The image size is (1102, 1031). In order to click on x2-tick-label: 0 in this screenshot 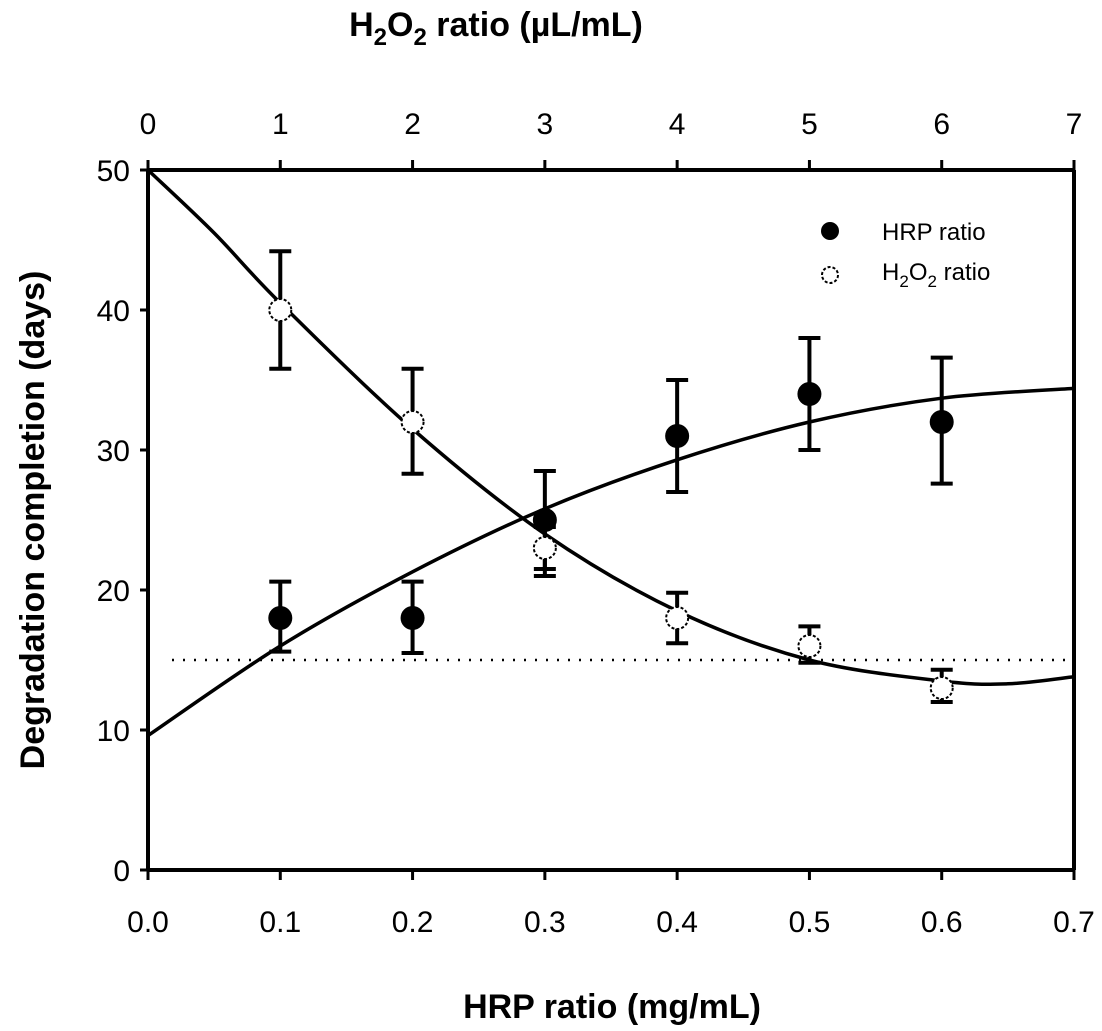, I will do `click(148, 124)`.